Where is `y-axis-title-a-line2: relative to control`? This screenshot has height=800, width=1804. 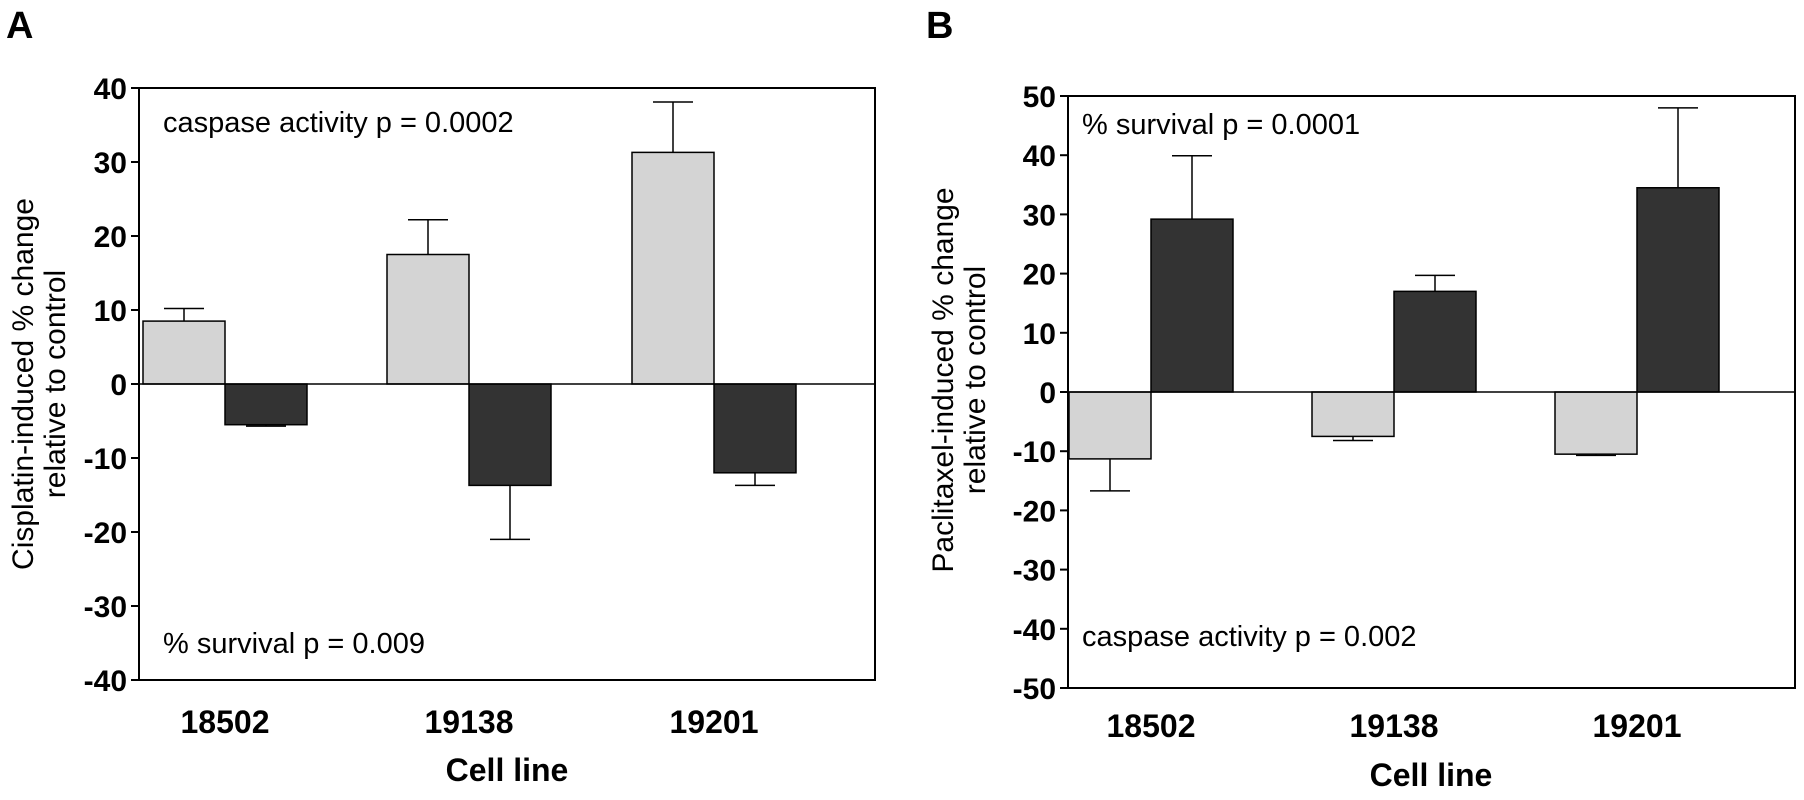 y-axis-title-a-line2: relative to control is located at coordinates (55, 384).